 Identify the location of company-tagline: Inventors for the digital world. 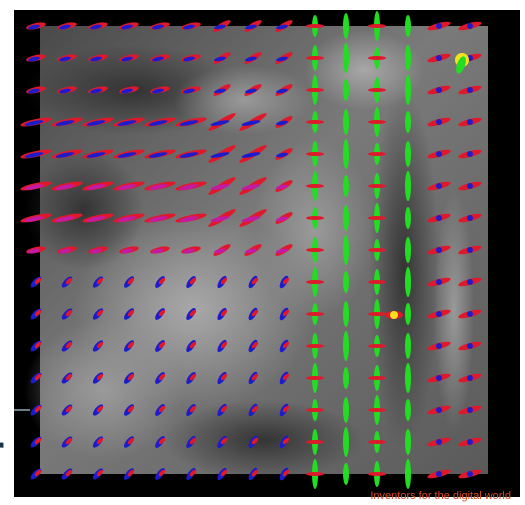
(440, 496).